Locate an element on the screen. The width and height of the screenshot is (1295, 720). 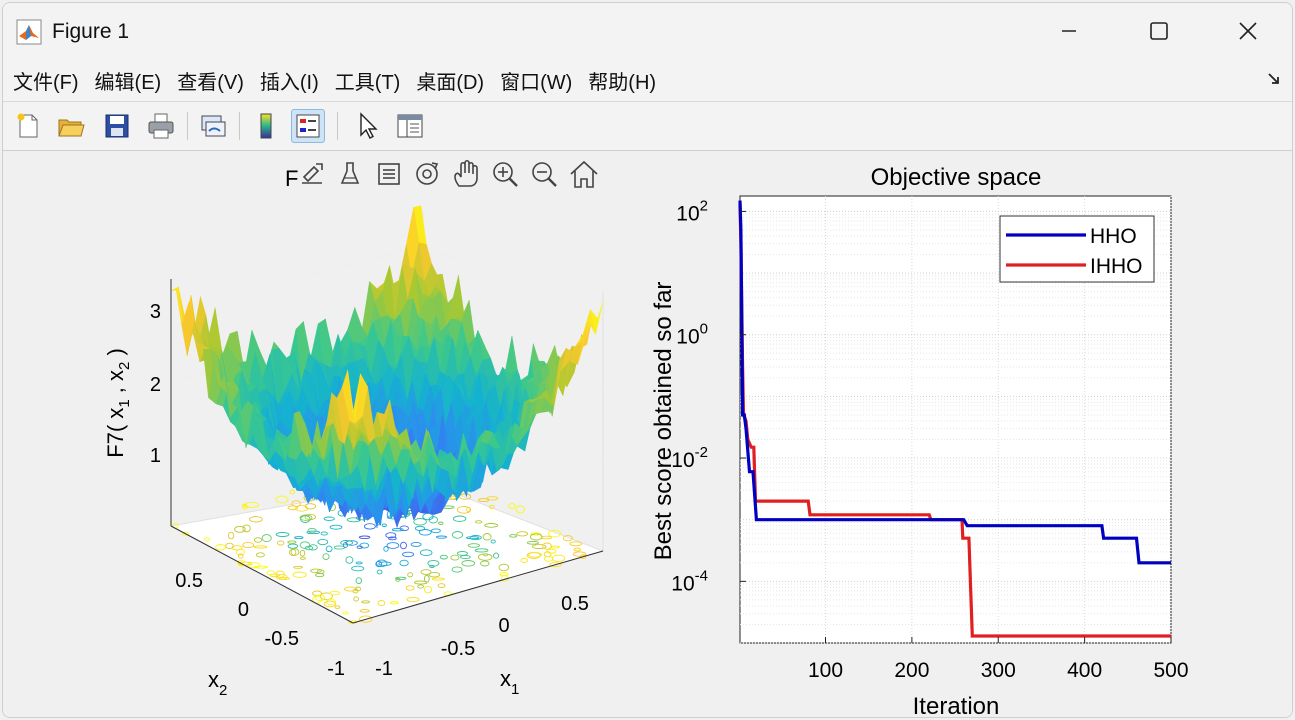
chart-legend: HHO IHHO is located at coordinates (1077, 249).